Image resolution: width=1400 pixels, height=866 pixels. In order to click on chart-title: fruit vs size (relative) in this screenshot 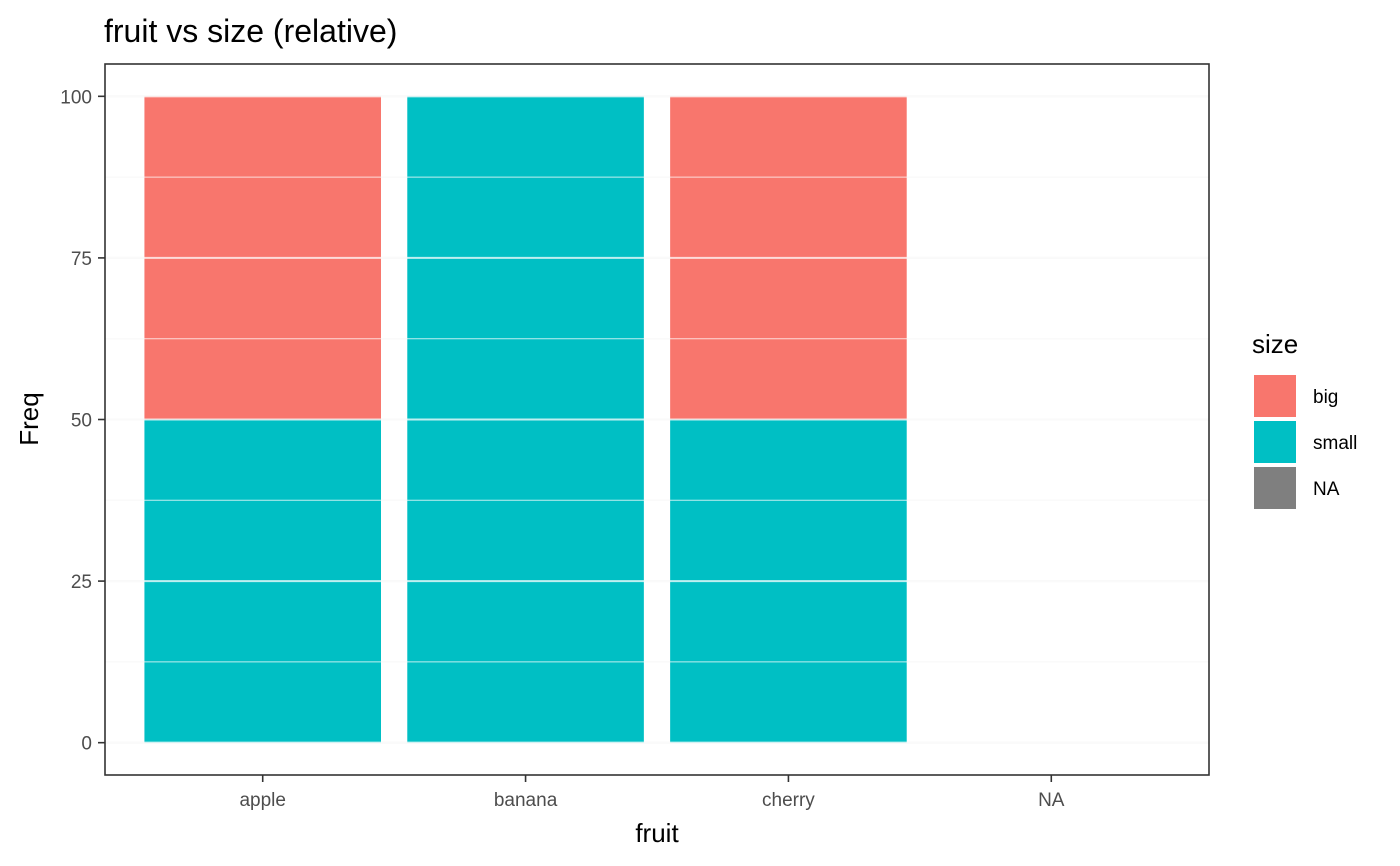, I will do `click(250, 31)`.